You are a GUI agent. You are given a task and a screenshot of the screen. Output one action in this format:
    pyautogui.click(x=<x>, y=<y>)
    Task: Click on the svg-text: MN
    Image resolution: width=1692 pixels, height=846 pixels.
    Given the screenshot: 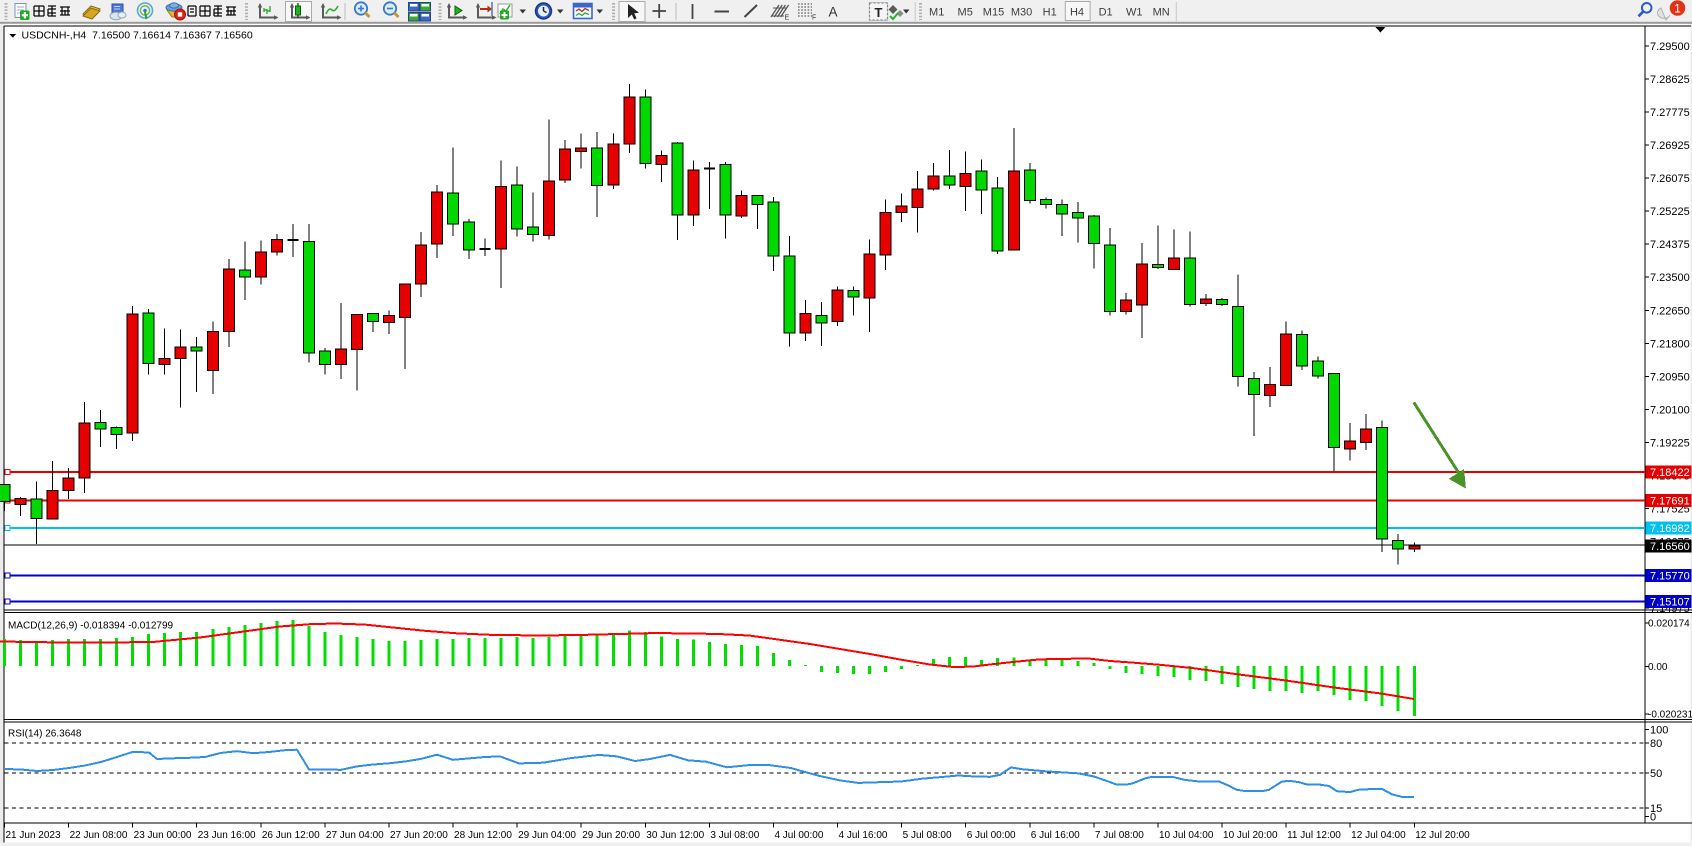 What is the action you would take?
    pyautogui.click(x=1161, y=13)
    